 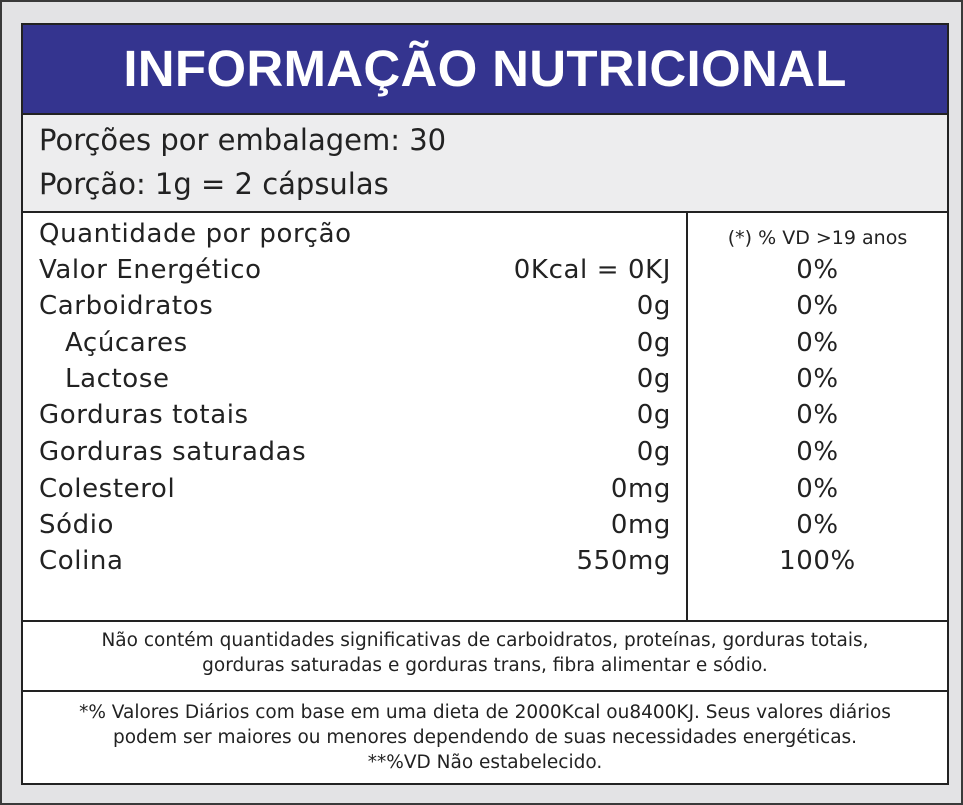 I want to click on serving-size: Porção: 1g = 2 cápsulas, so click(x=214, y=184).